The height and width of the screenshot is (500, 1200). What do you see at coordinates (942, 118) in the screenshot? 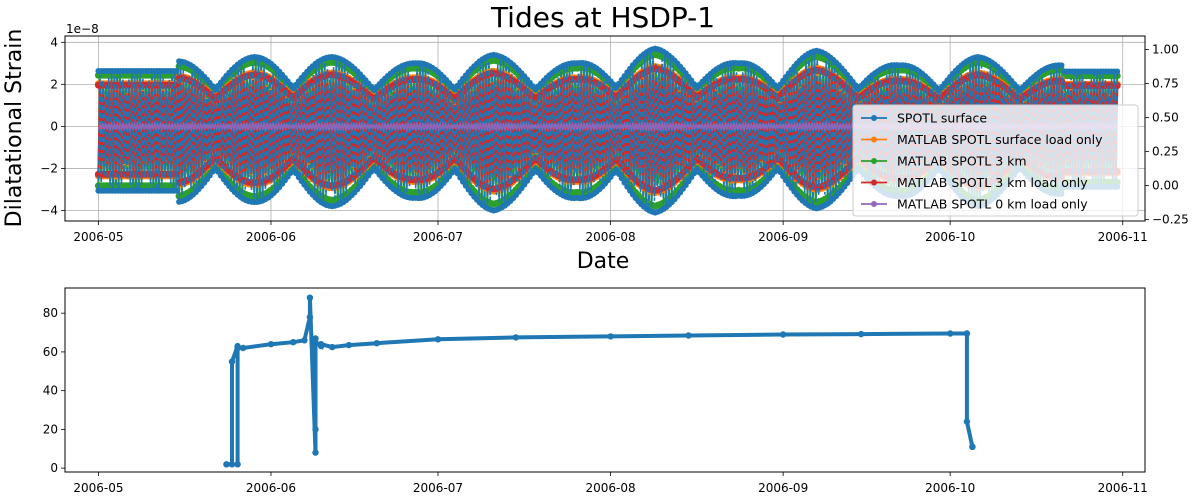
I see `legend-label: SPOTL surface` at bounding box center [942, 118].